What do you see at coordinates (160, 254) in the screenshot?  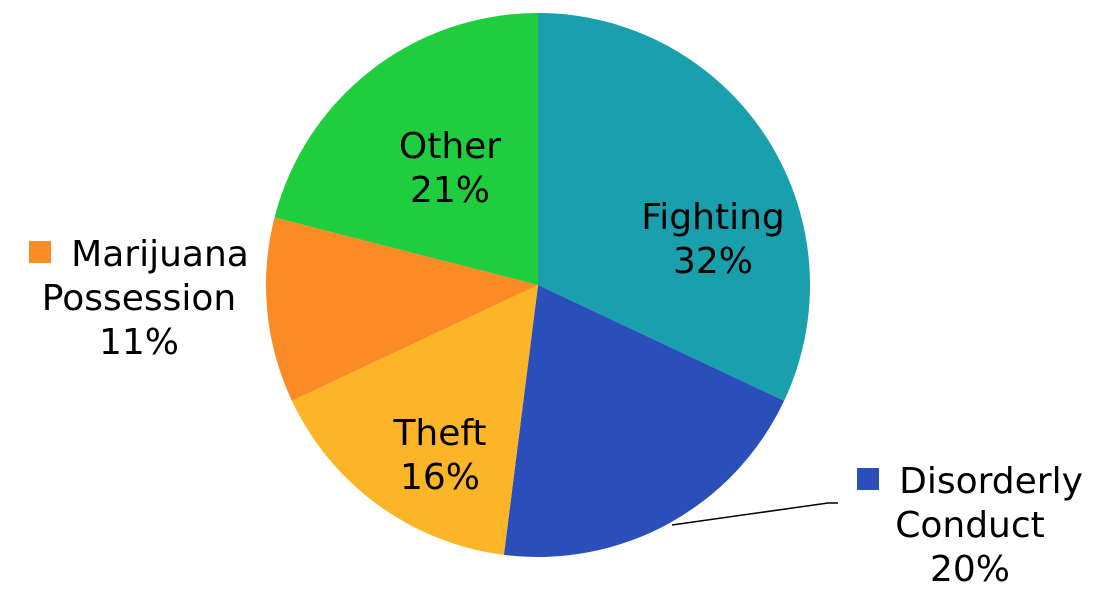 I see `label-marijuana-name-1: Marijuana` at bounding box center [160, 254].